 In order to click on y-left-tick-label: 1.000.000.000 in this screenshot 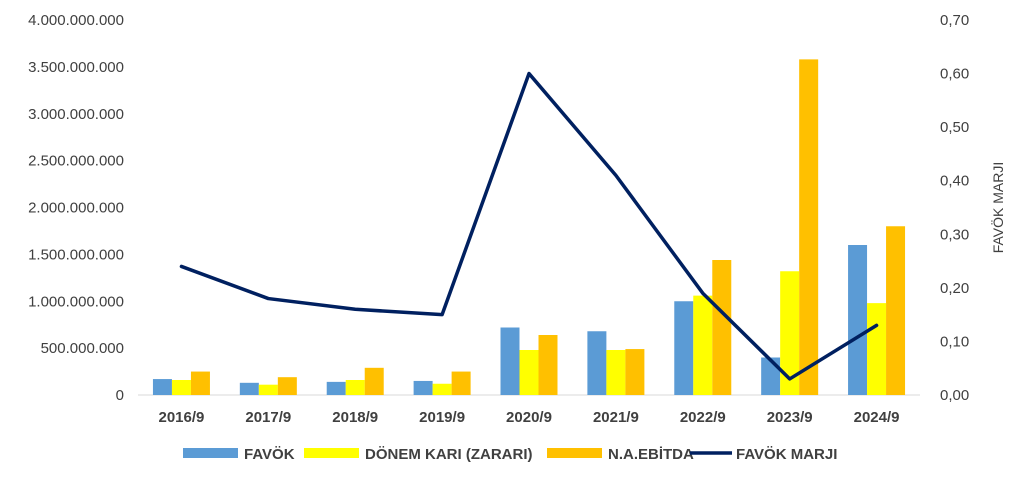, I will do `click(76, 301)`.